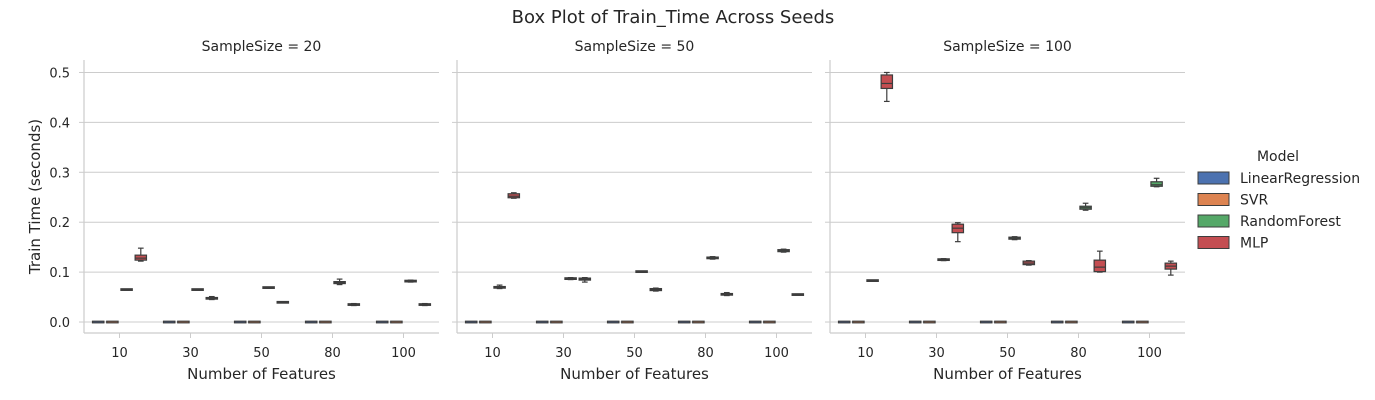 Image resolution: width=1375 pixels, height=400 pixels. I want to click on legend-item-randomforest: RandomForest, so click(1269, 222).